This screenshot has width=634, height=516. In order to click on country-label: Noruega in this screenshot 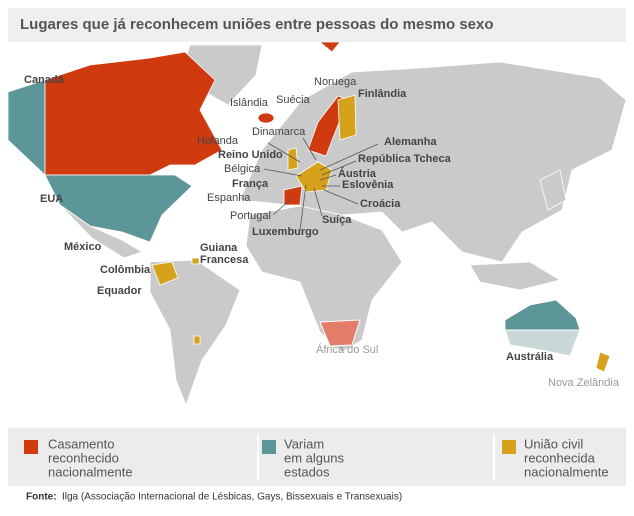, I will do `click(335, 82)`.